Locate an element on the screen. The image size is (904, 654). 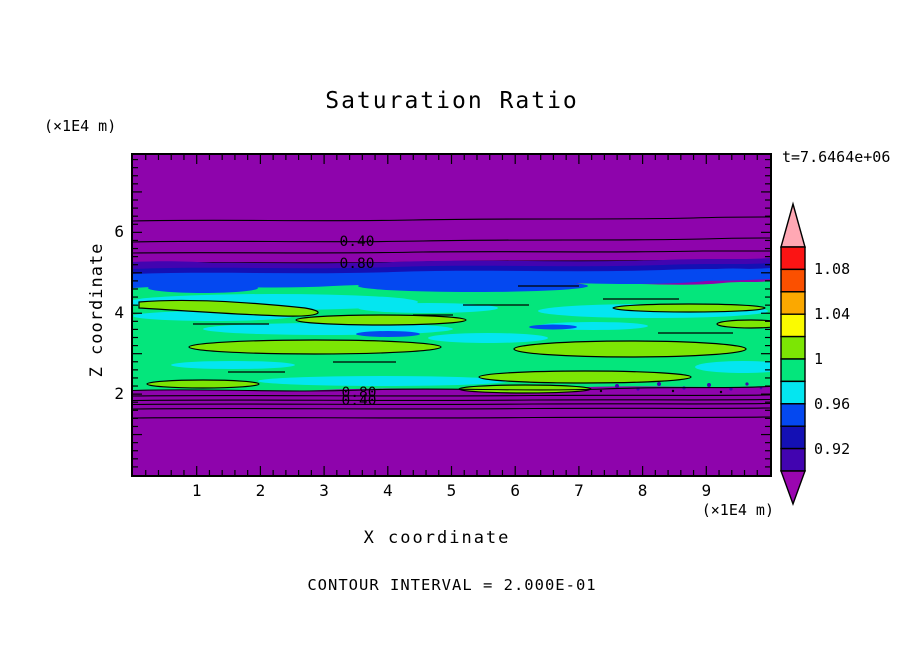
colorbar-segment-1.04-1.06 is located at coordinates (793, 303).